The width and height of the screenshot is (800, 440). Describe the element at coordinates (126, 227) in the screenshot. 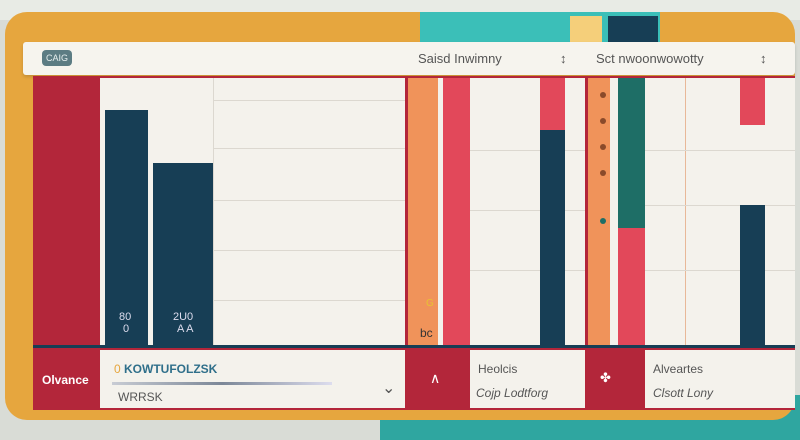

I see `bar: 80 0` at that location.